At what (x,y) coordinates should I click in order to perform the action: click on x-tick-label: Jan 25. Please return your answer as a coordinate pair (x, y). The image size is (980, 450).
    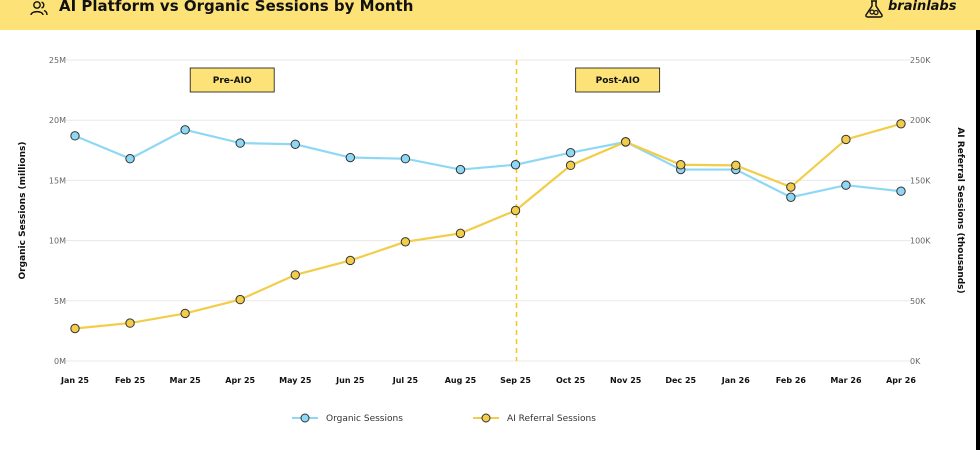
    Looking at the image, I should click on (74, 380).